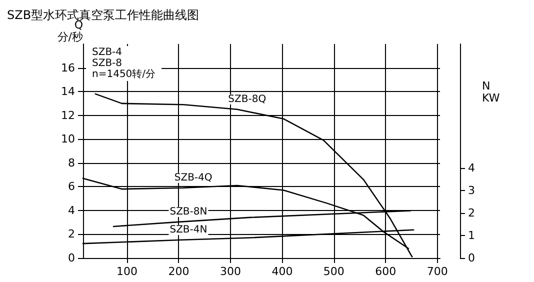  Describe the element at coordinates (193, 178) in the screenshot. I see `series-label: SZB-4Q` at that location.